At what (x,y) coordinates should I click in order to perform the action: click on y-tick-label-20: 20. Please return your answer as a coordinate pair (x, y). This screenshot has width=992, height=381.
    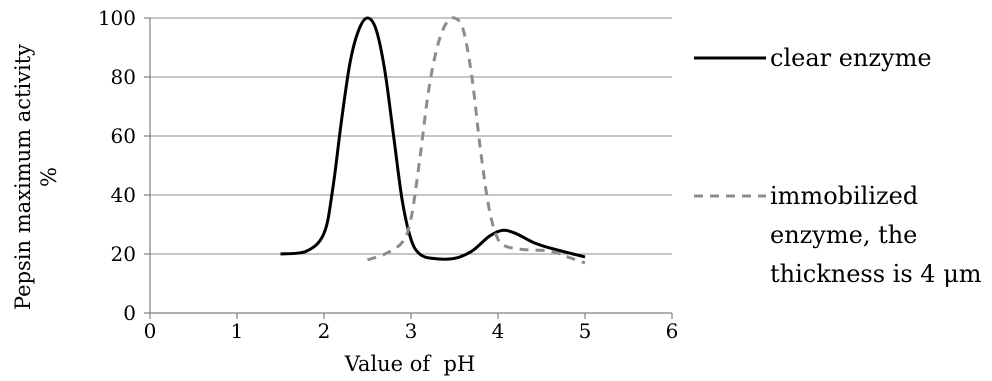
    Looking at the image, I should click on (123, 254).